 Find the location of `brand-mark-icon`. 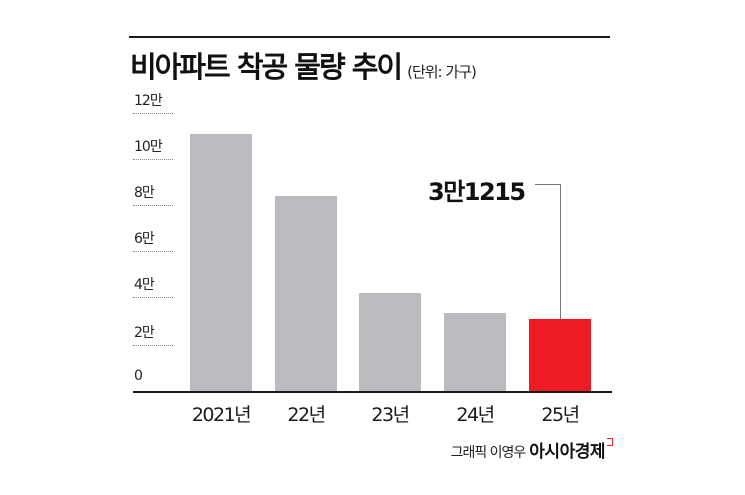

brand-mark-icon is located at coordinates (610, 442).